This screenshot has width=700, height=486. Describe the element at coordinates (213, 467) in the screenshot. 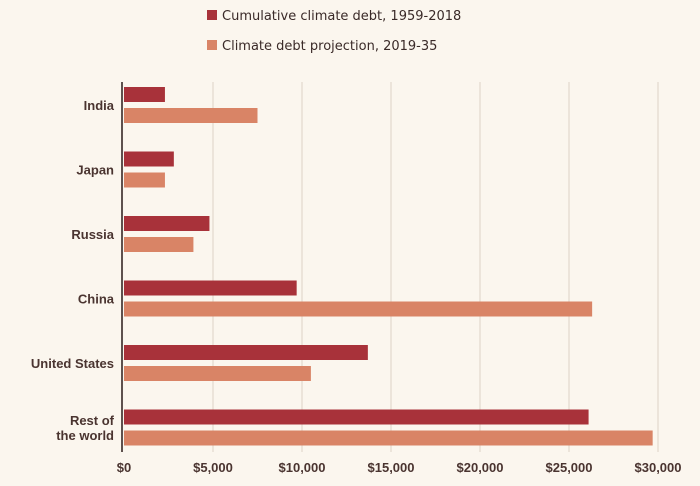

I see `x-tick-label: $5,000` at that location.